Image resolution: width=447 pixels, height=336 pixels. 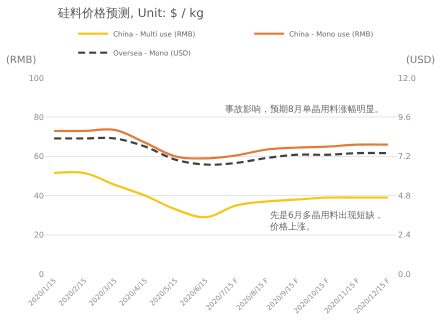 What do you see at coordinates (39, 235) in the screenshot?
I see `y-tick-label: 20` at bounding box center [39, 235].